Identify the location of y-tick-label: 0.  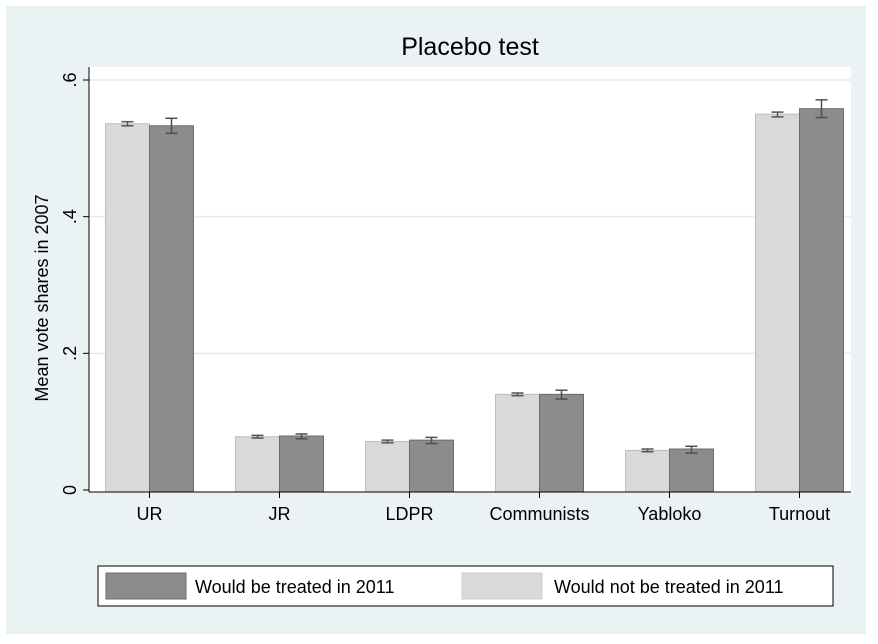
(70, 490).